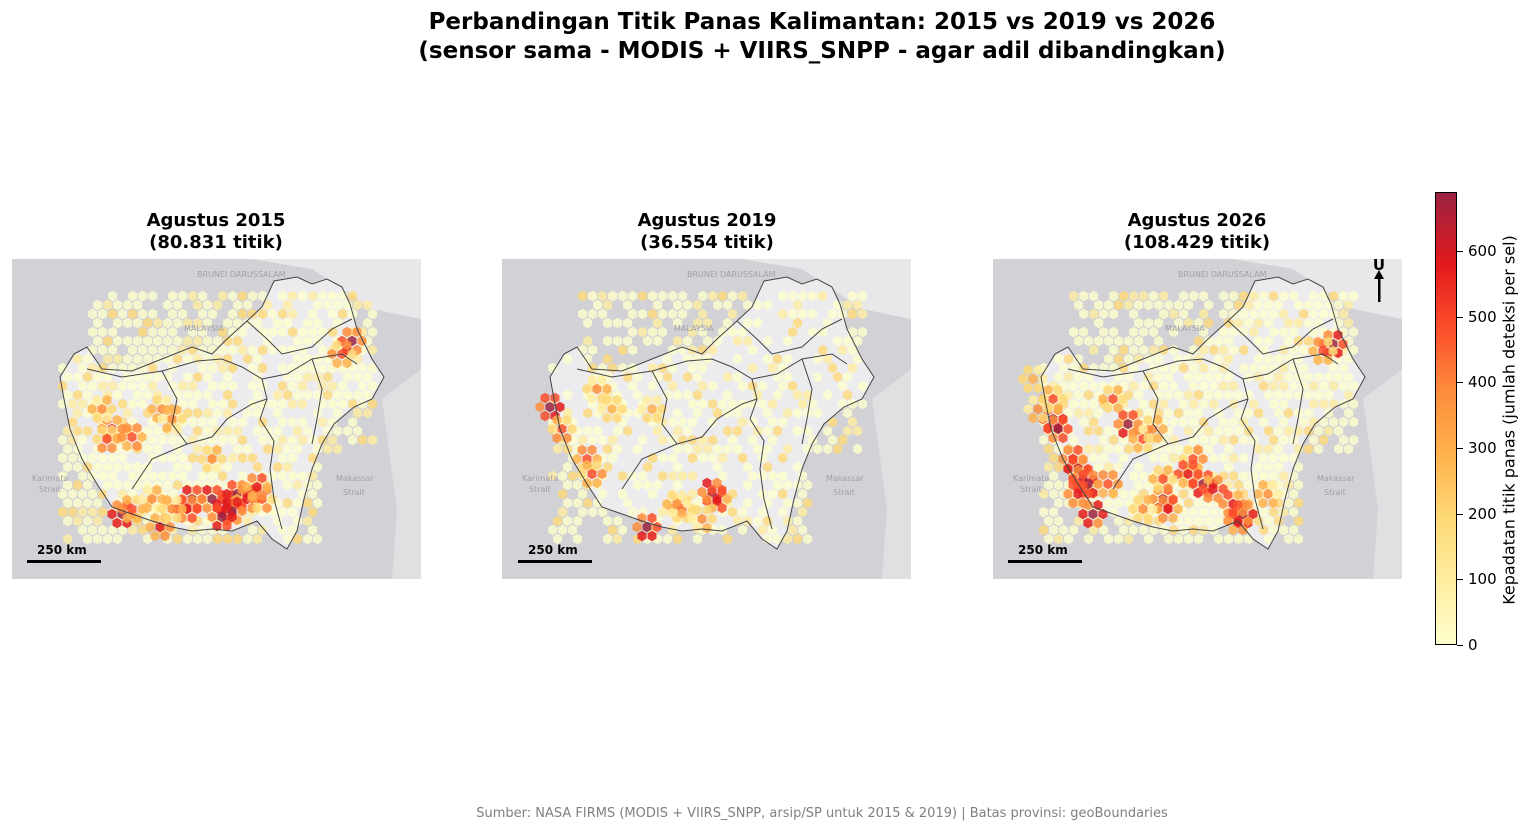 Image resolution: width=1537 pixels, height=833 pixels. What do you see at coordinates (1482, 579) in the screenshot?
I see `colorbar-tick-label: 100` at bounding box center [1482, 579].